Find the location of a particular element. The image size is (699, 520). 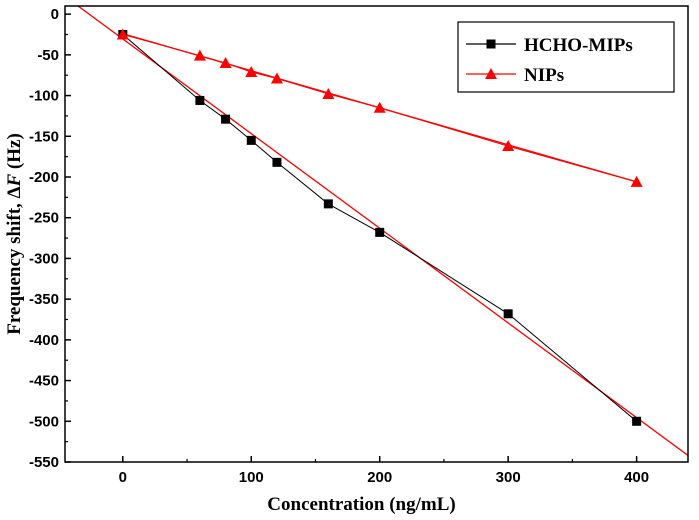

y-axis-title-var: F is located at coordinates (14, 181).